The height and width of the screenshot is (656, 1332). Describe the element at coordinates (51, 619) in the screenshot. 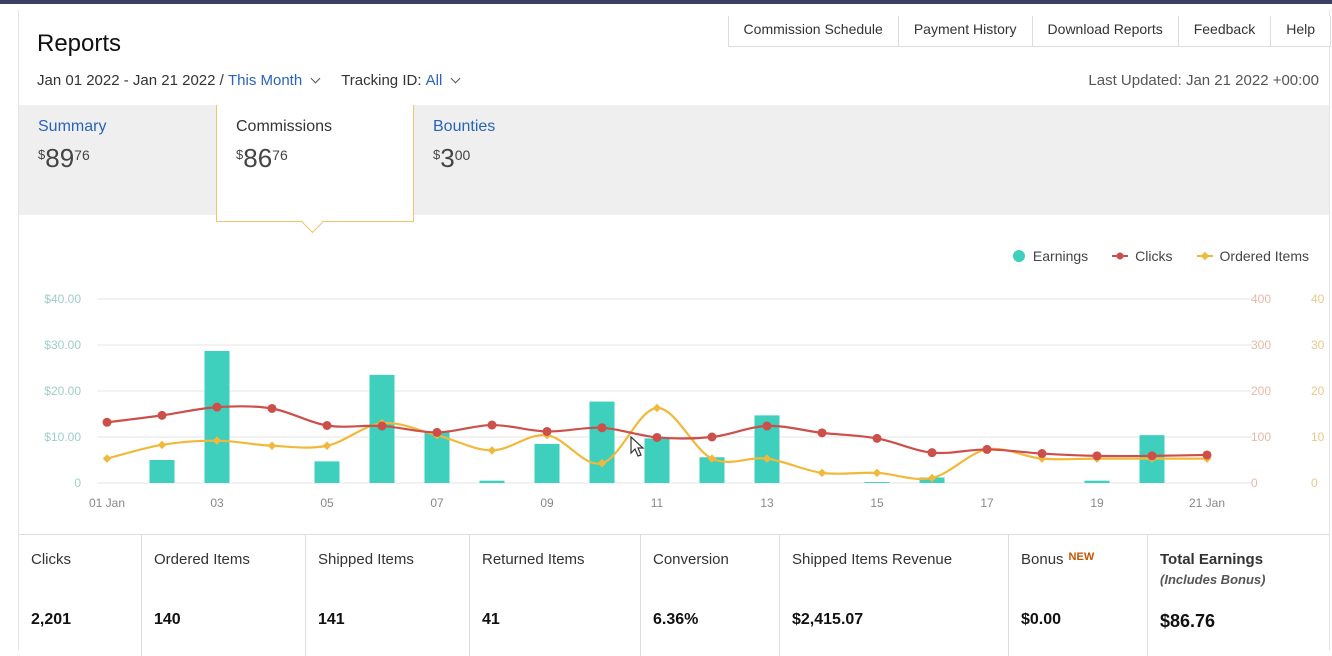

I see `stat-value: 2,201` at that location.